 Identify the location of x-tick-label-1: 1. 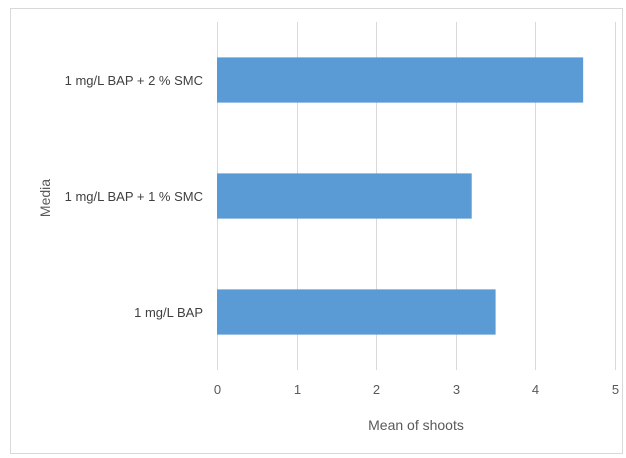
(297, 389).